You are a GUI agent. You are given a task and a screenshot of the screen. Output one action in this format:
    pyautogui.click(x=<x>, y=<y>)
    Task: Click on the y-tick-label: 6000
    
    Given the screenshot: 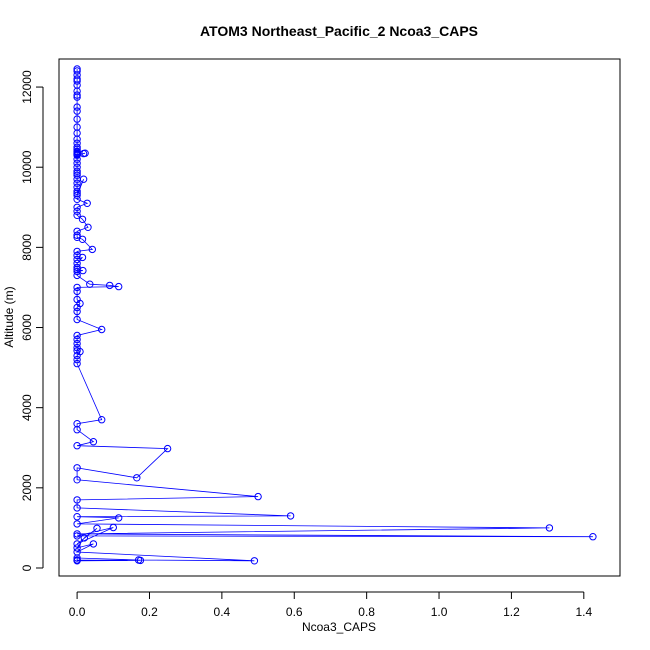 What is the action you would take?
    pyautogui.click(x=27, y=327)
    